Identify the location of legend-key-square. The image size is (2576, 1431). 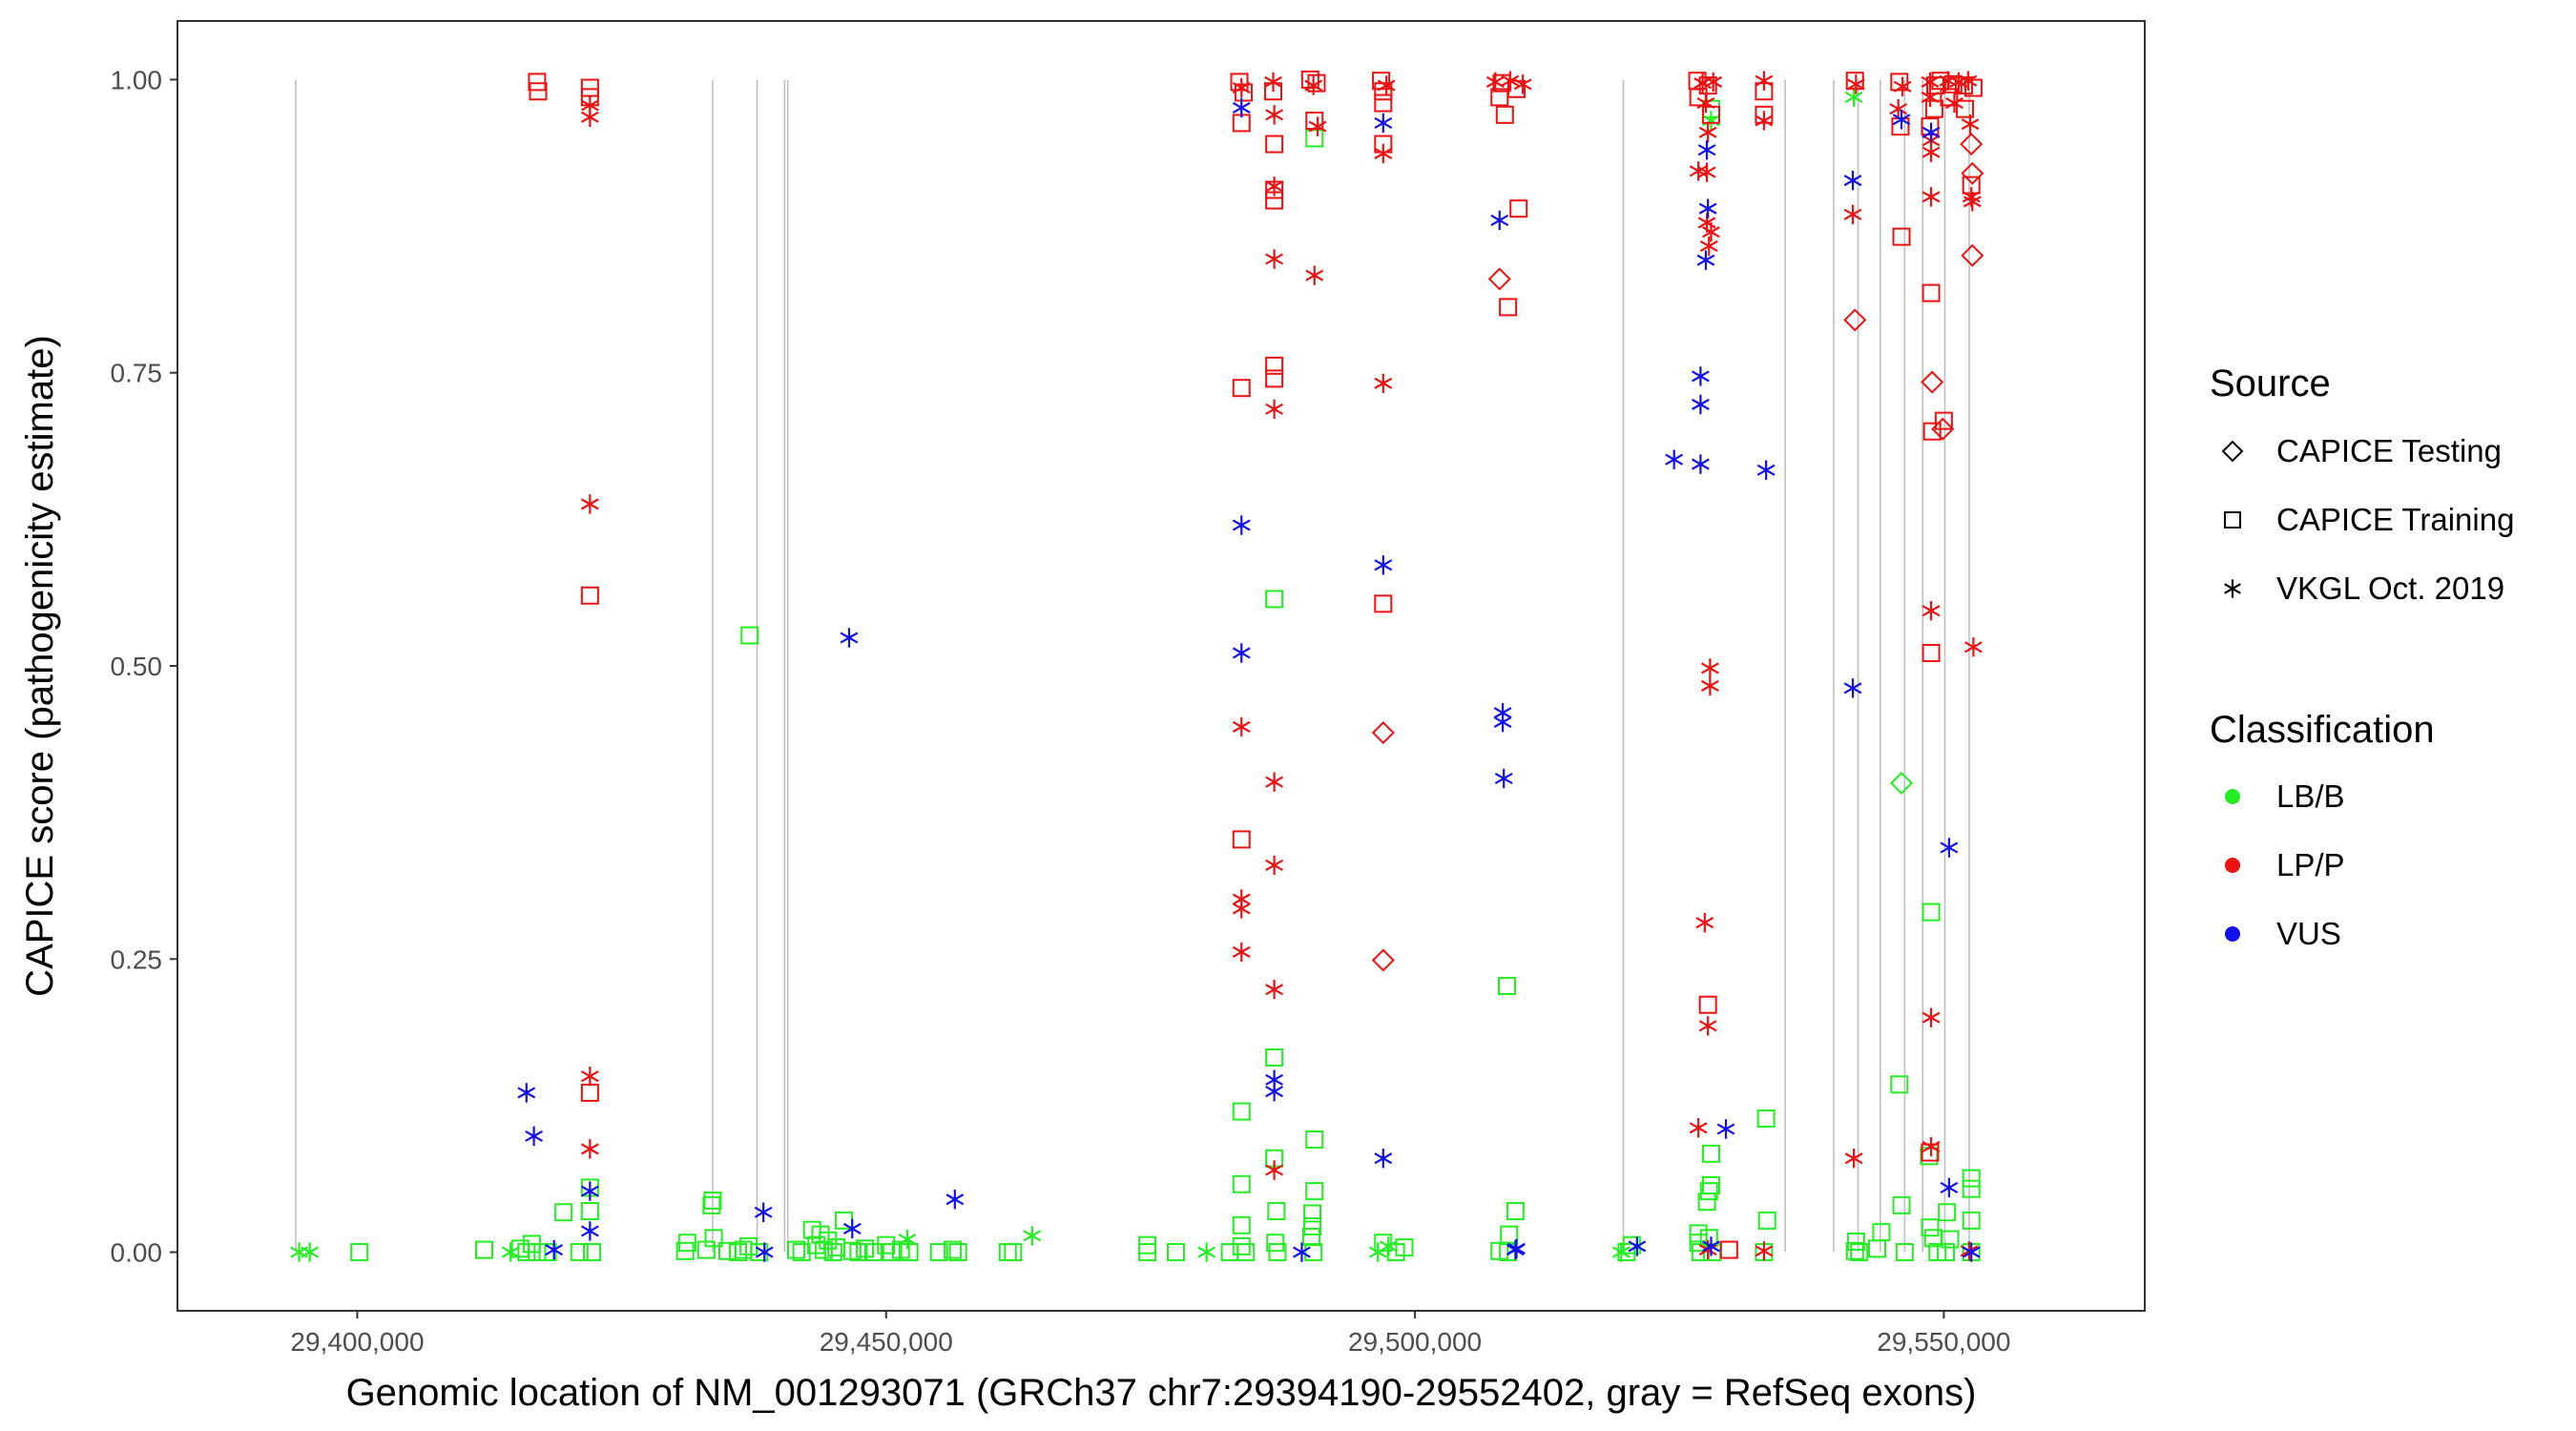
(2232, 520).